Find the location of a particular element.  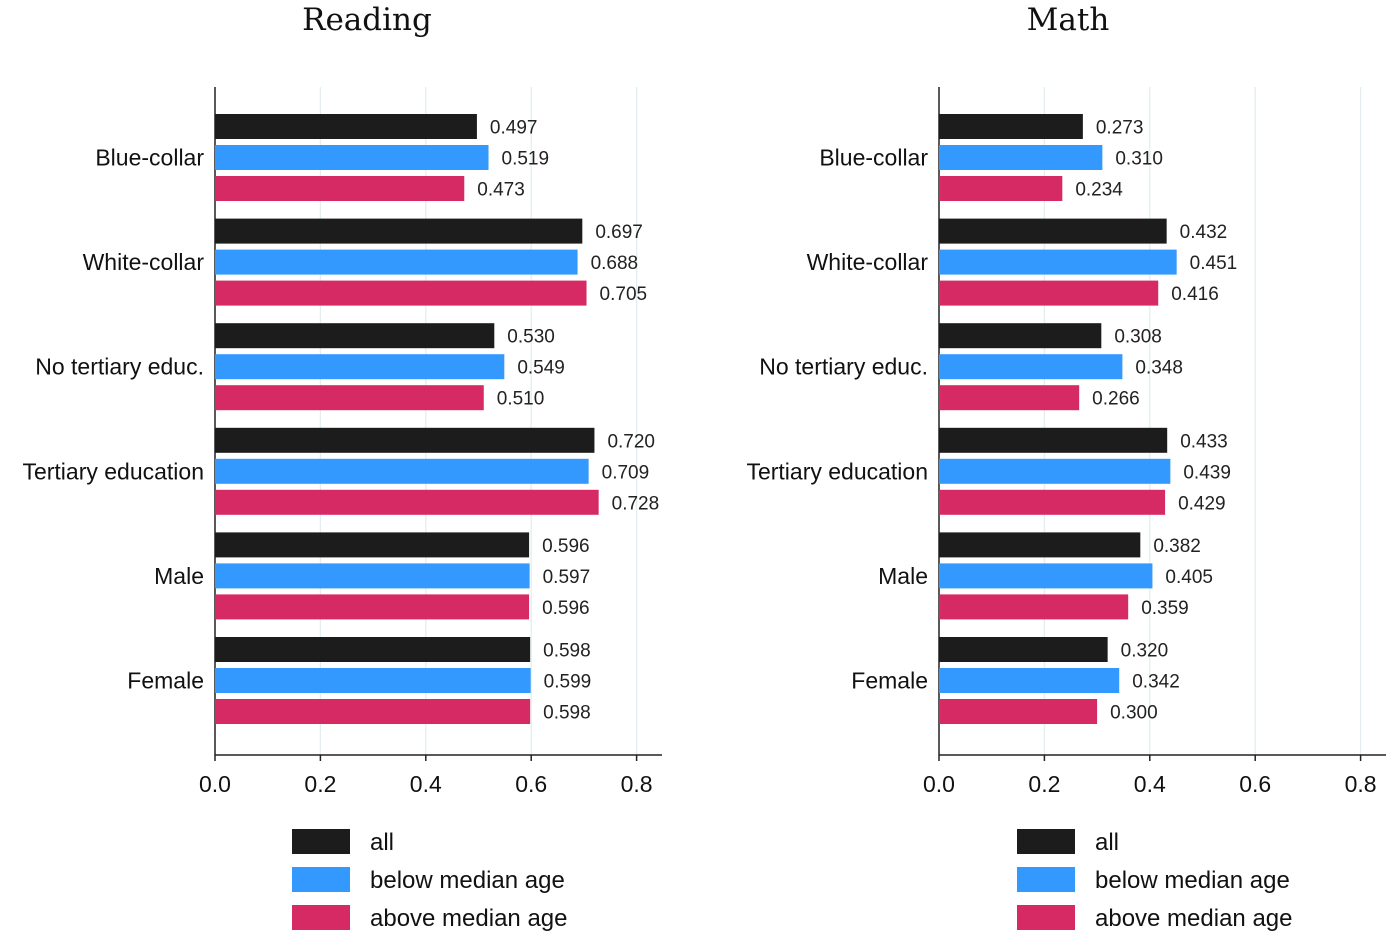

bar-value-label: 0.688 is located at coordinates (615, 263).